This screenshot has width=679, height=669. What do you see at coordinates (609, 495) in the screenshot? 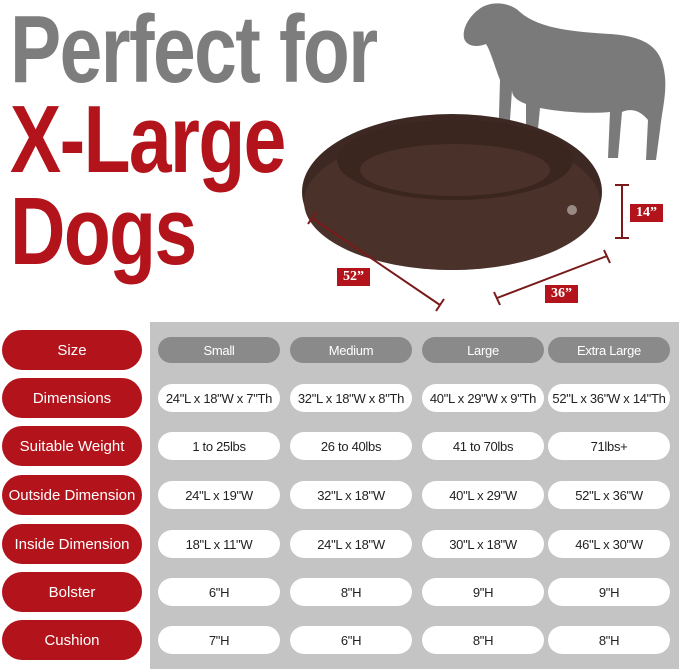
I see `table-cell: 52"L x 36"W` at bounding box center [609, 495].